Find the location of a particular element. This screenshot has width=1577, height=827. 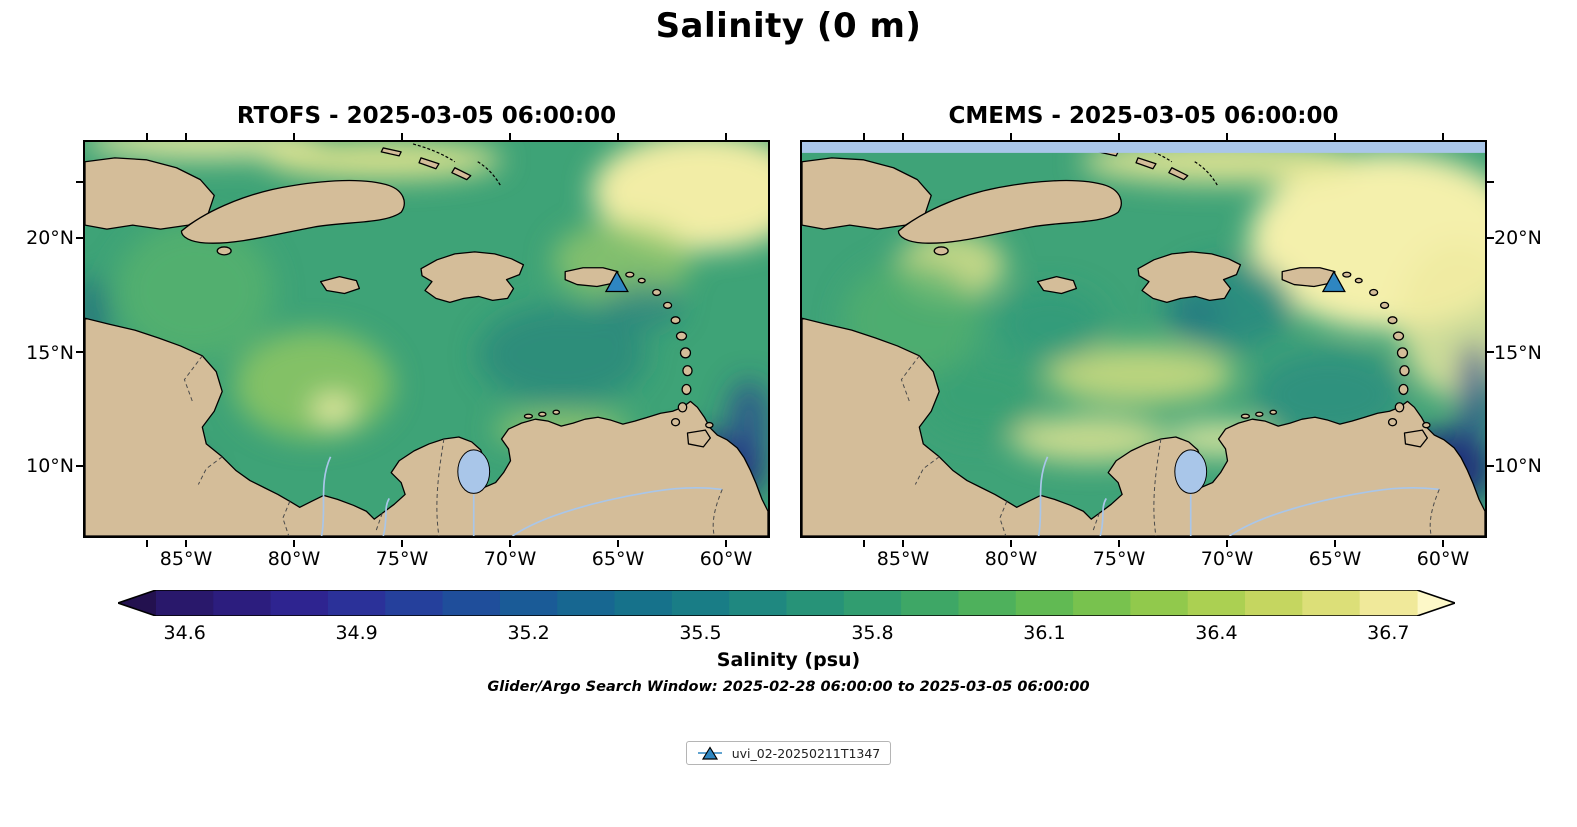

colorbar-gradient is located at coordinates (786, 603).